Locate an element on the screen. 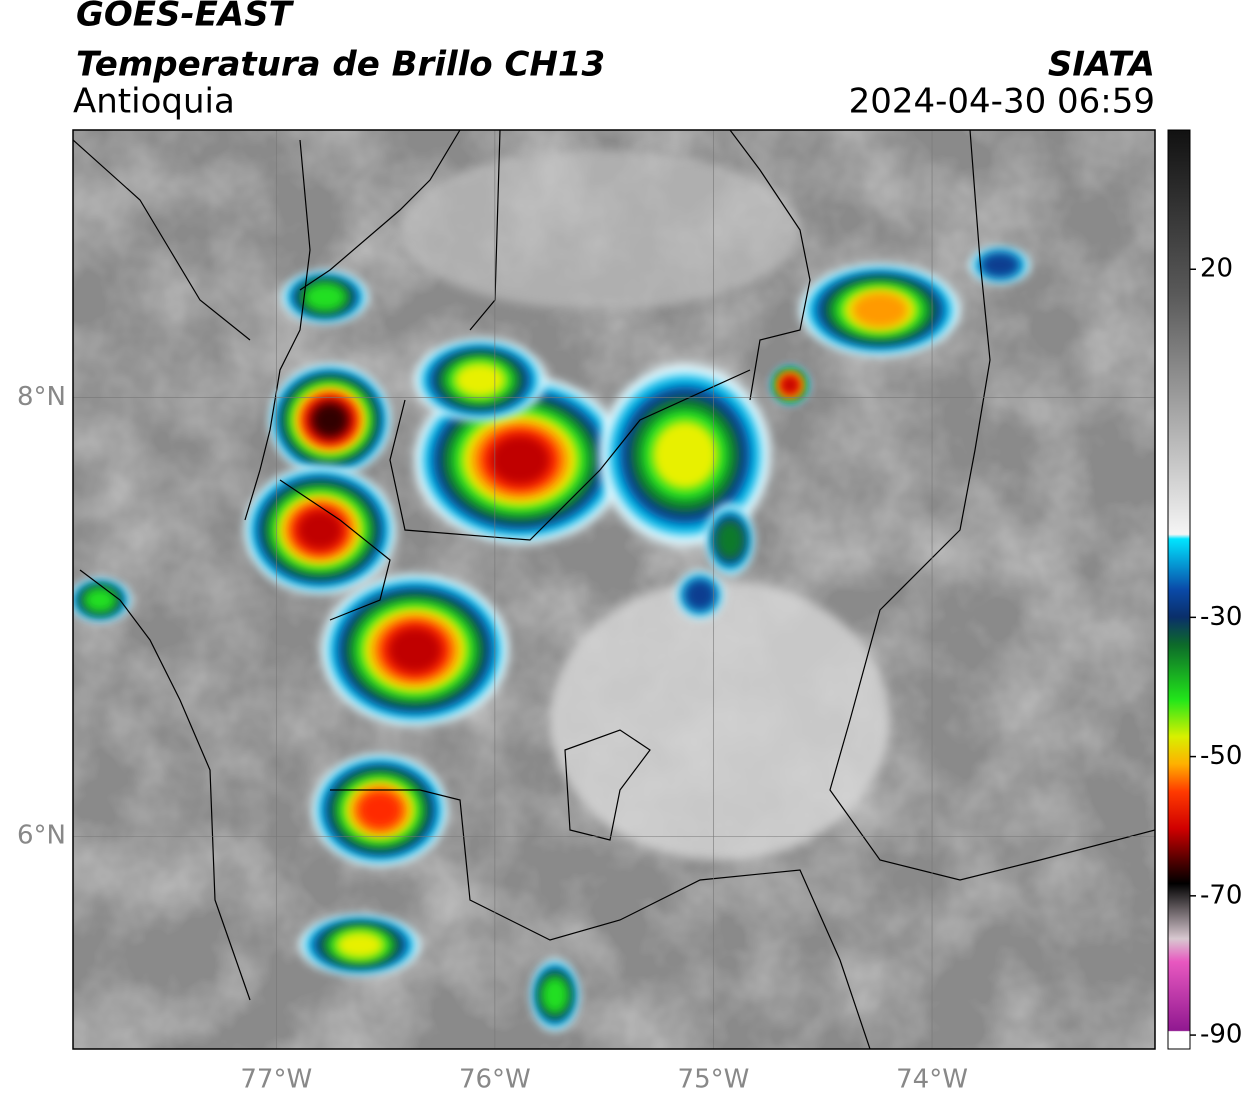  colorbar-tick-label: 20 is located at coordinates (1216, 269).